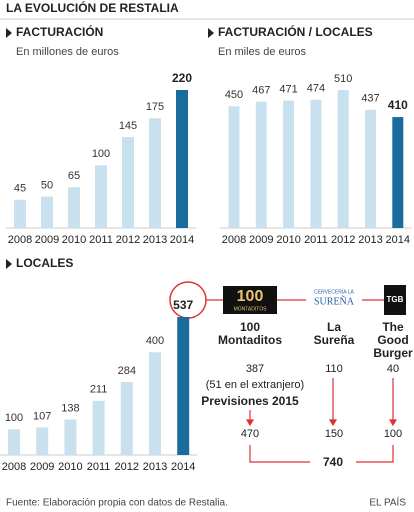 This screenshot has height=512, width=414. Describe the element at coordinates (155, 341) in the screenshot. I see `data-label: 400` at that location.